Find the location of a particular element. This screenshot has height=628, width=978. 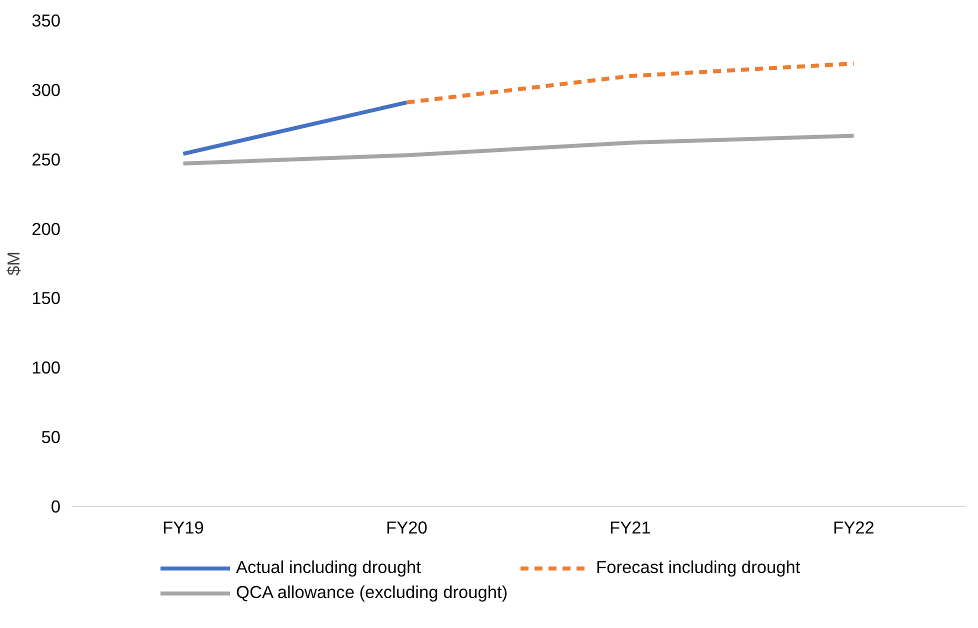

y-tick-label: 50 is located at coordinates (51, 437).